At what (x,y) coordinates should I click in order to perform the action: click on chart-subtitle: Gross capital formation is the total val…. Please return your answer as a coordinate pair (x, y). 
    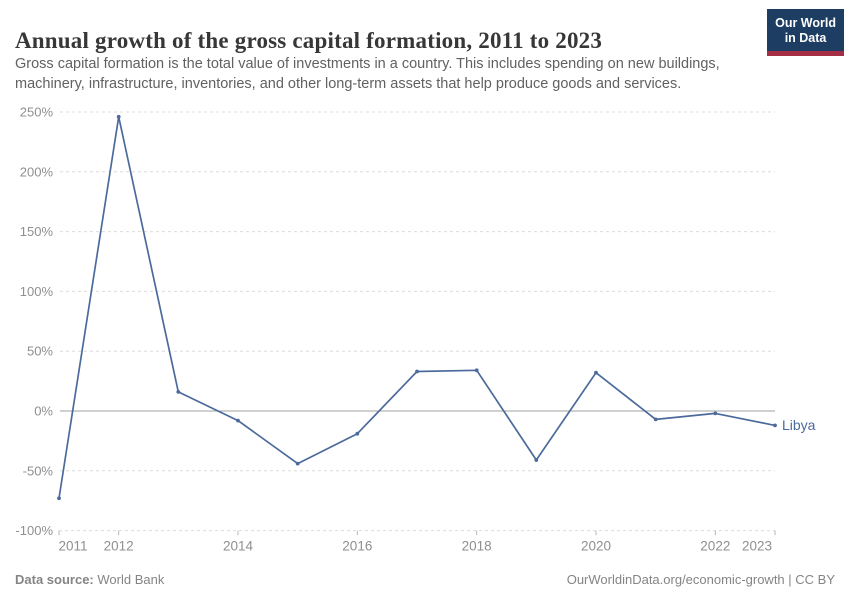
    Looking at the image, I should click on (367, 74).